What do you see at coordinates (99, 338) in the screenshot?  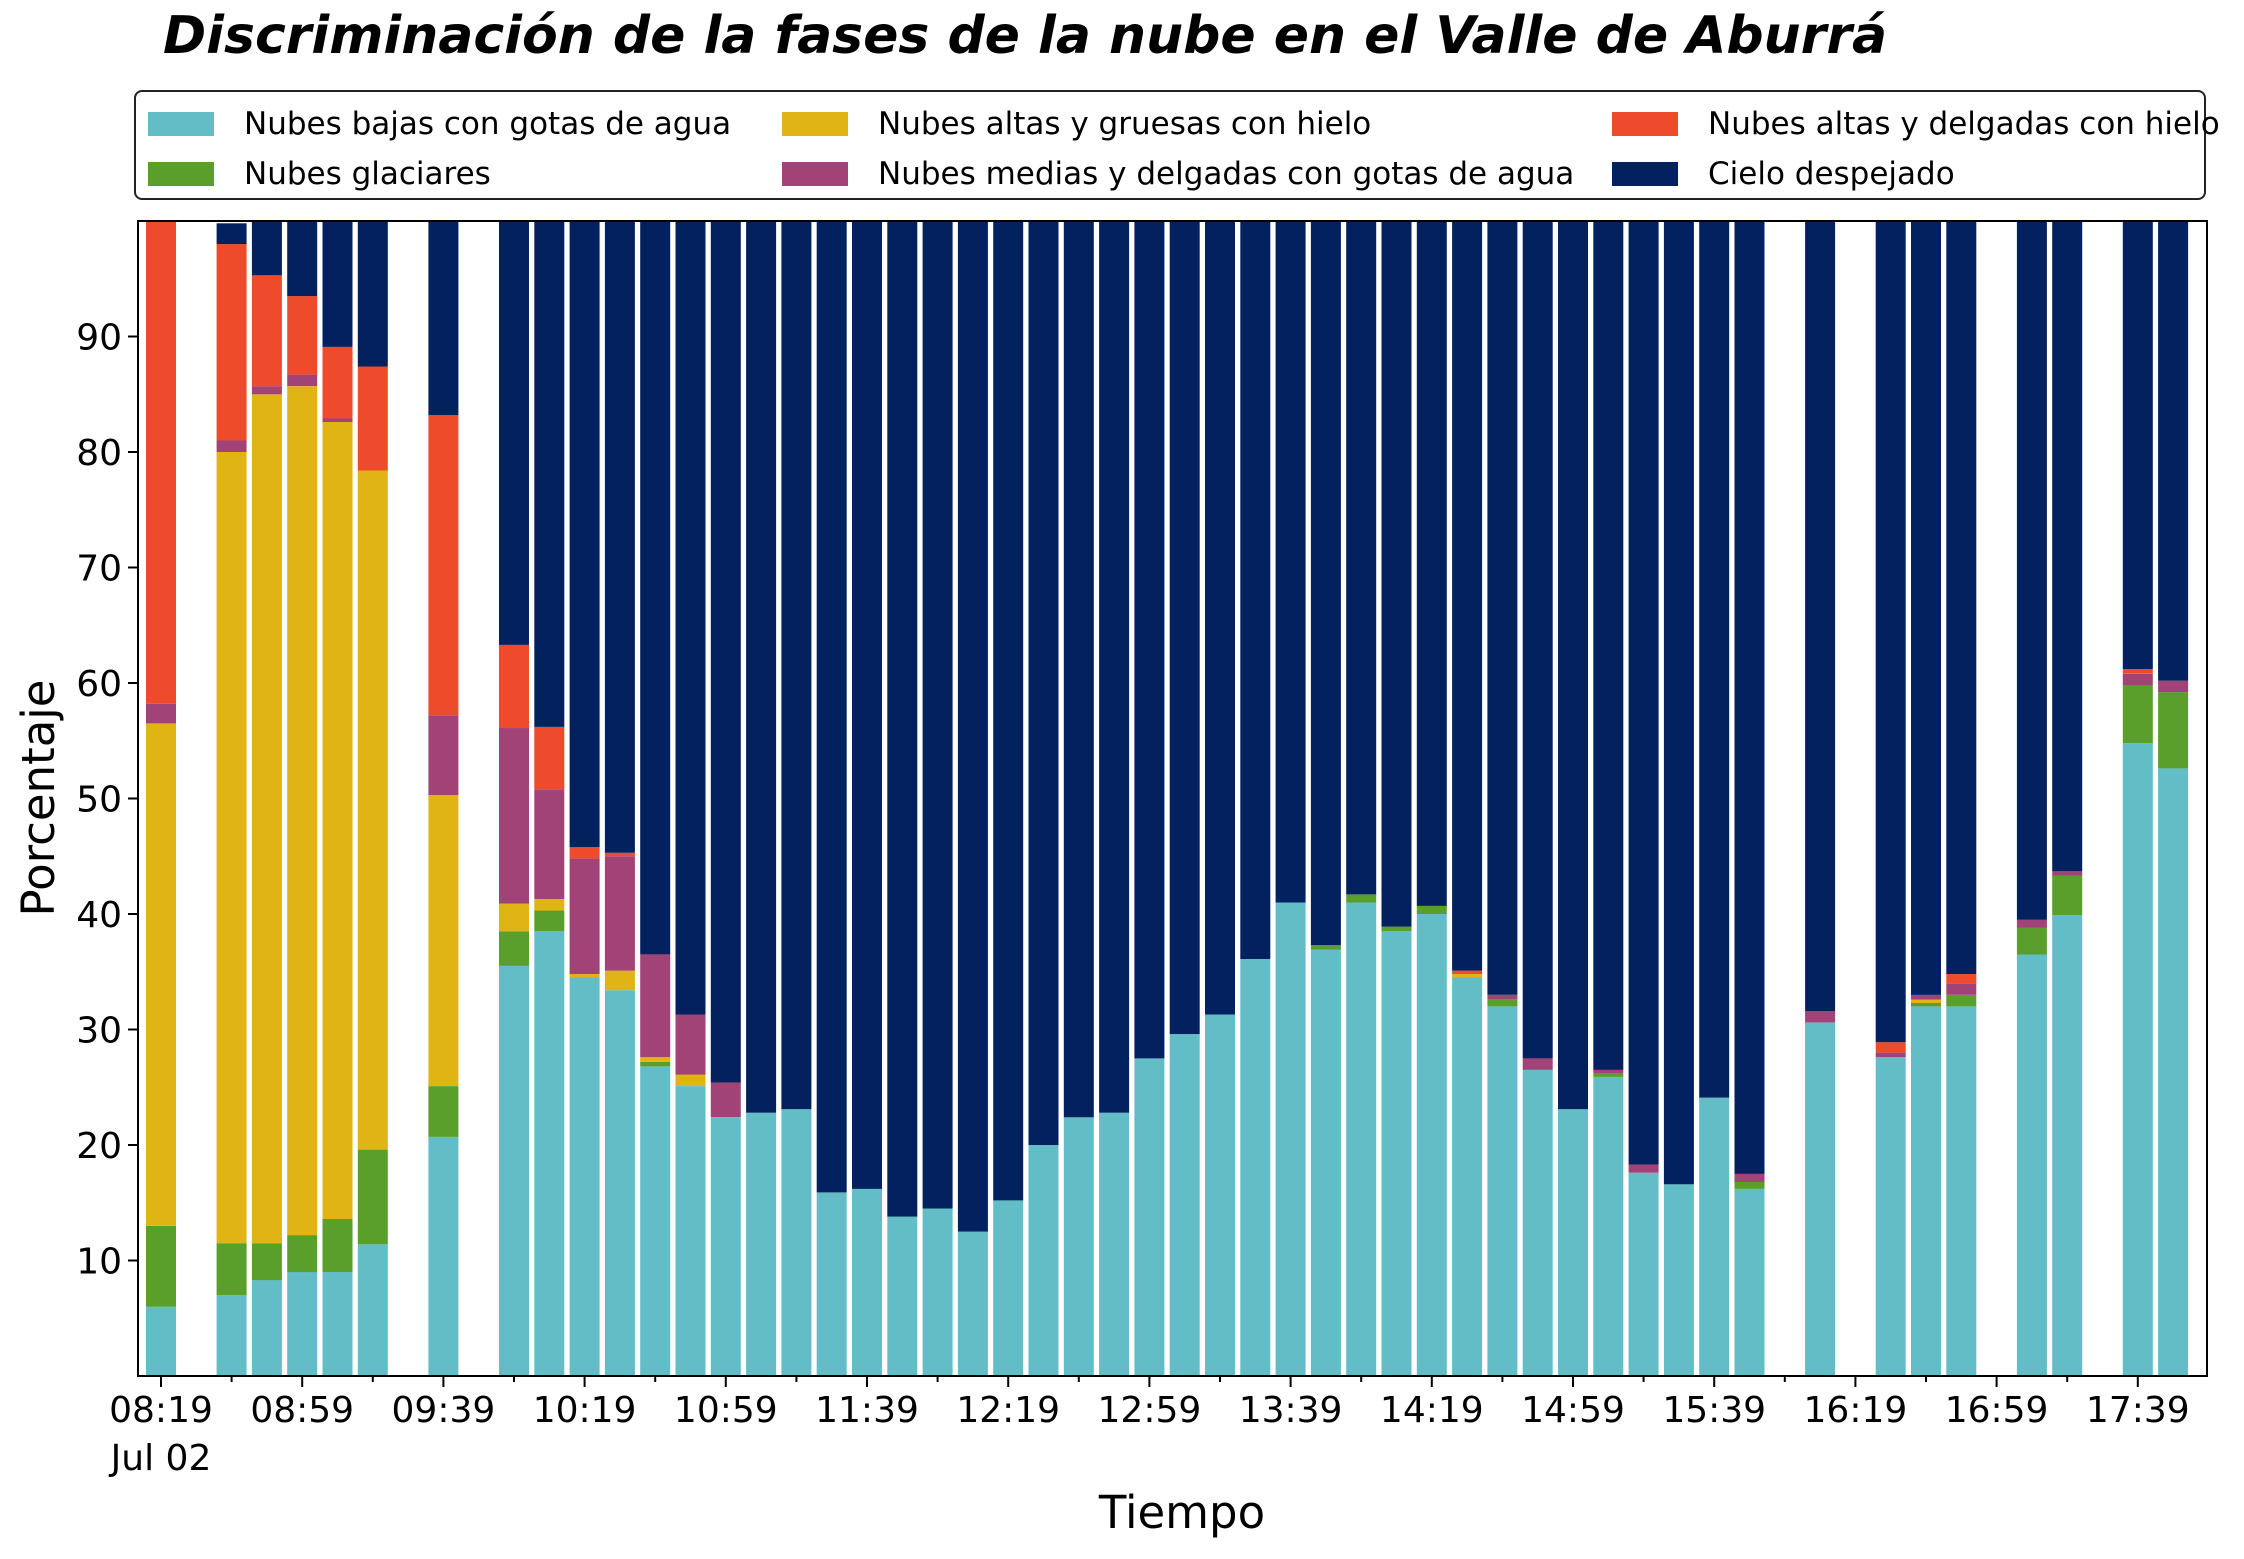 I see `y-tick-label: 90` at bounding box center [99, 338].